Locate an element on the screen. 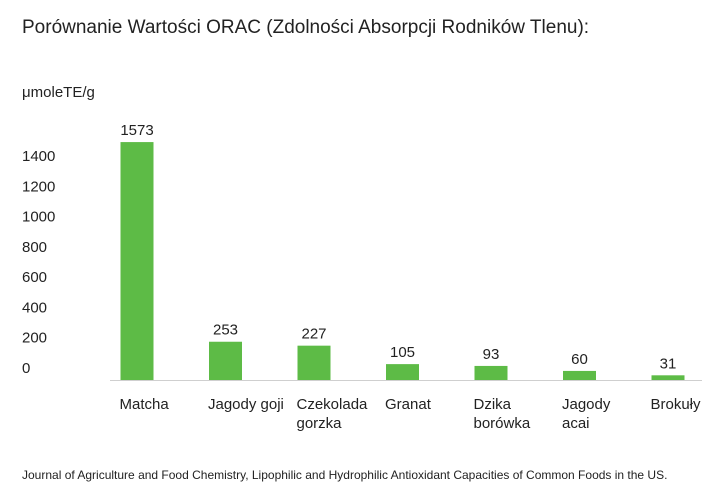 Image resolution: width=720 pixels, height=483 pixels. value-label: 105 is located at coordinates (402, 352).